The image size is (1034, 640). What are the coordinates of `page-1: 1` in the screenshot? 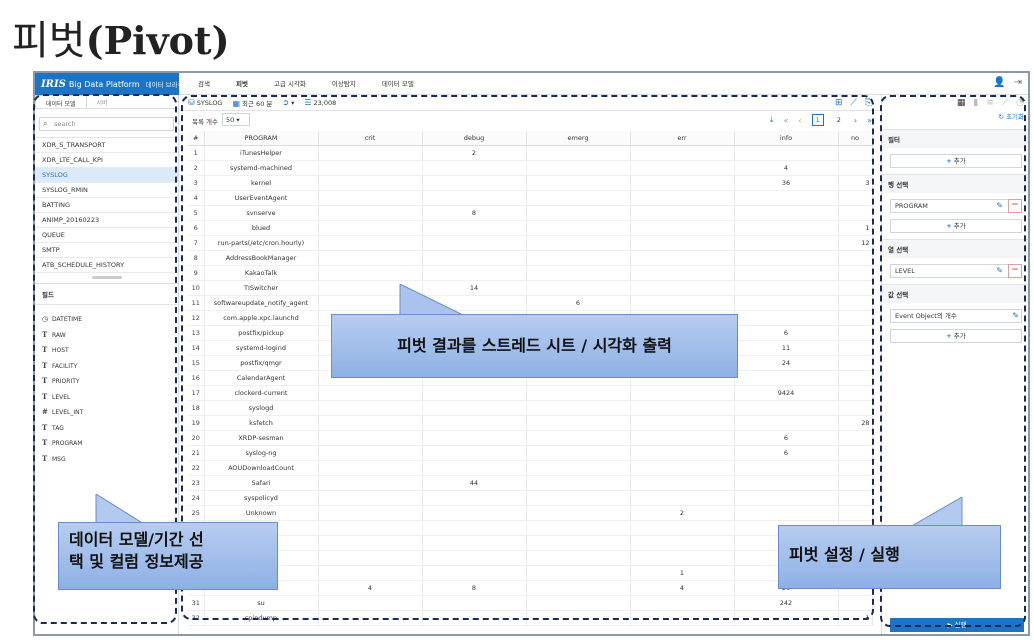 It's located at (817, 120).